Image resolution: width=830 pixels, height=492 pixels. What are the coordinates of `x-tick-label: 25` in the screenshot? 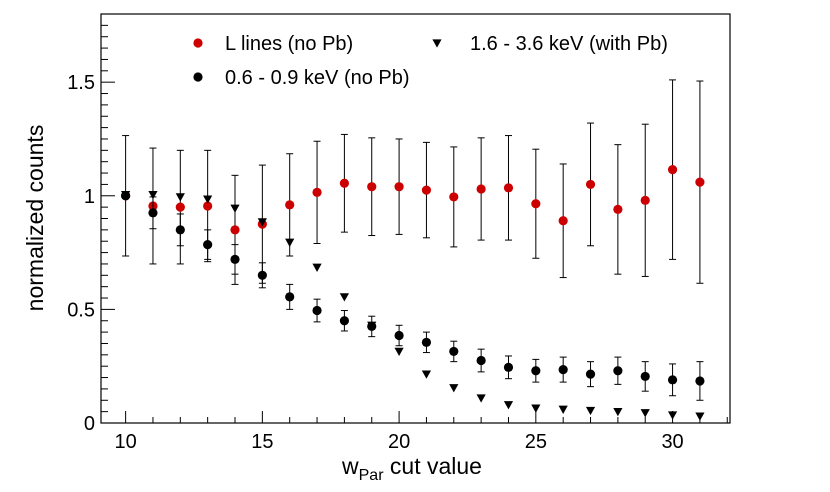 It's located at (536, 442).